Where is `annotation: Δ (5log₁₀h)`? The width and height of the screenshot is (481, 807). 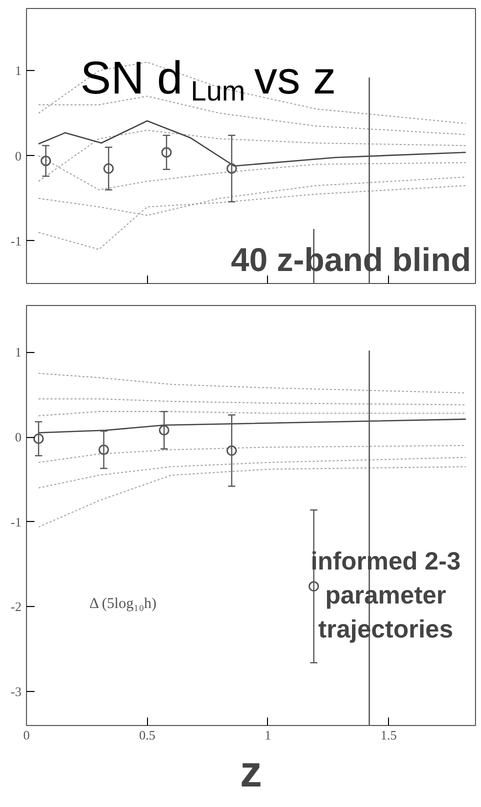 annotation: Δ (5log₁₀h) is located at coordinates (123, 604).